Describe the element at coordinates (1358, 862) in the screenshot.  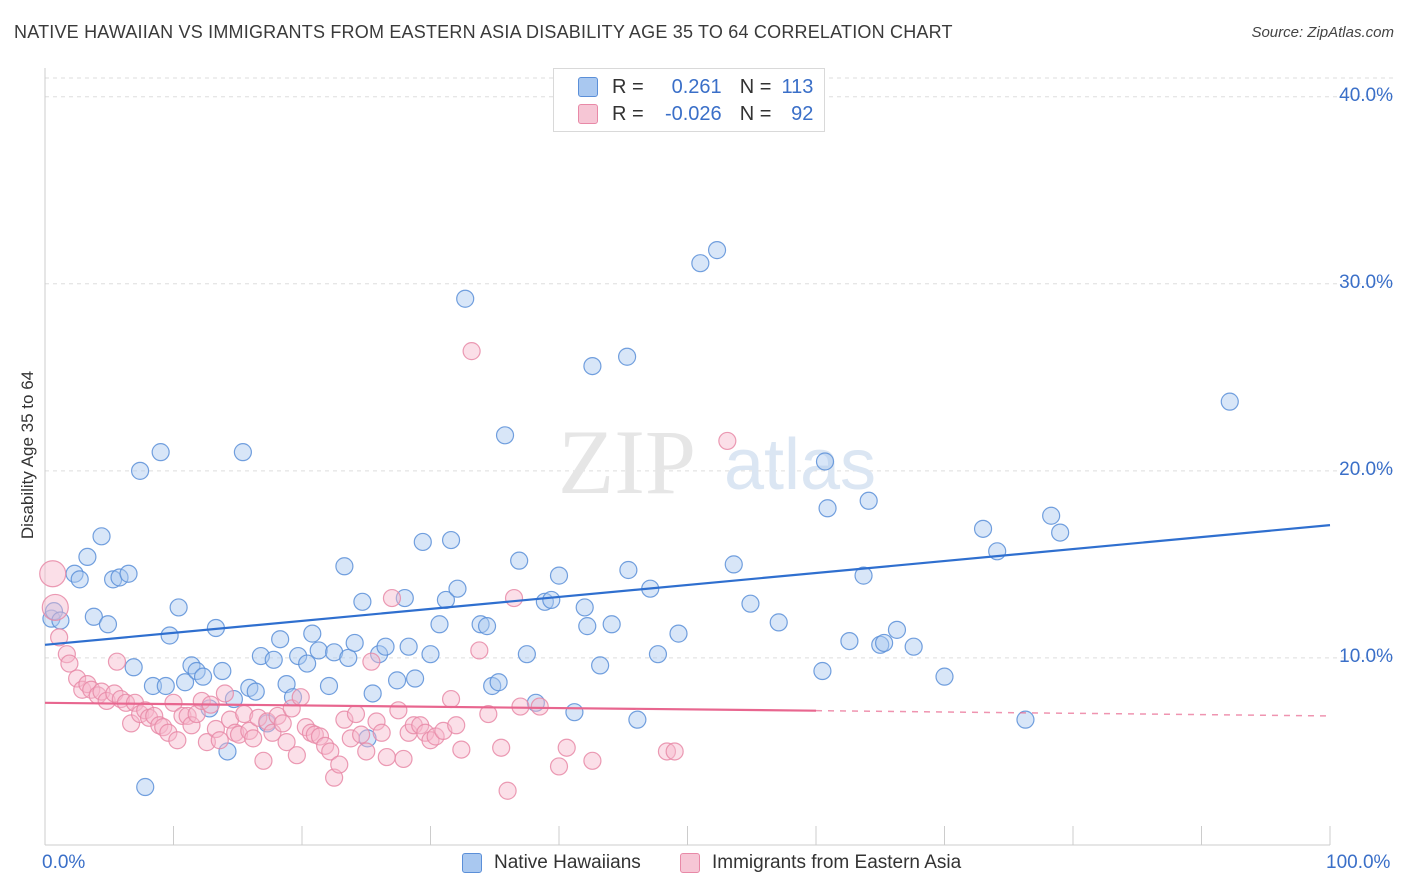
I see `x-tick-label-max: 100.0%` at that location.